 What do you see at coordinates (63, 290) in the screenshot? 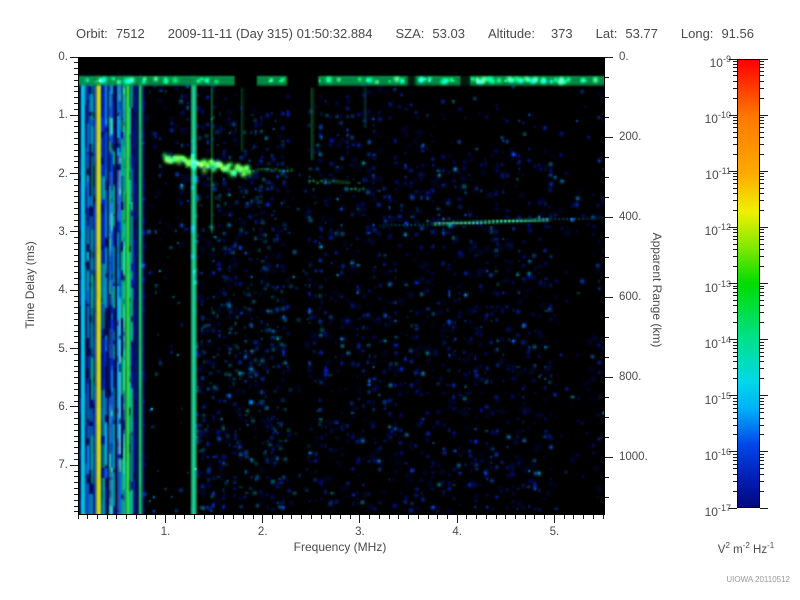
I see `y-left-tick-label: 4.` at bounding box center [63, 290].